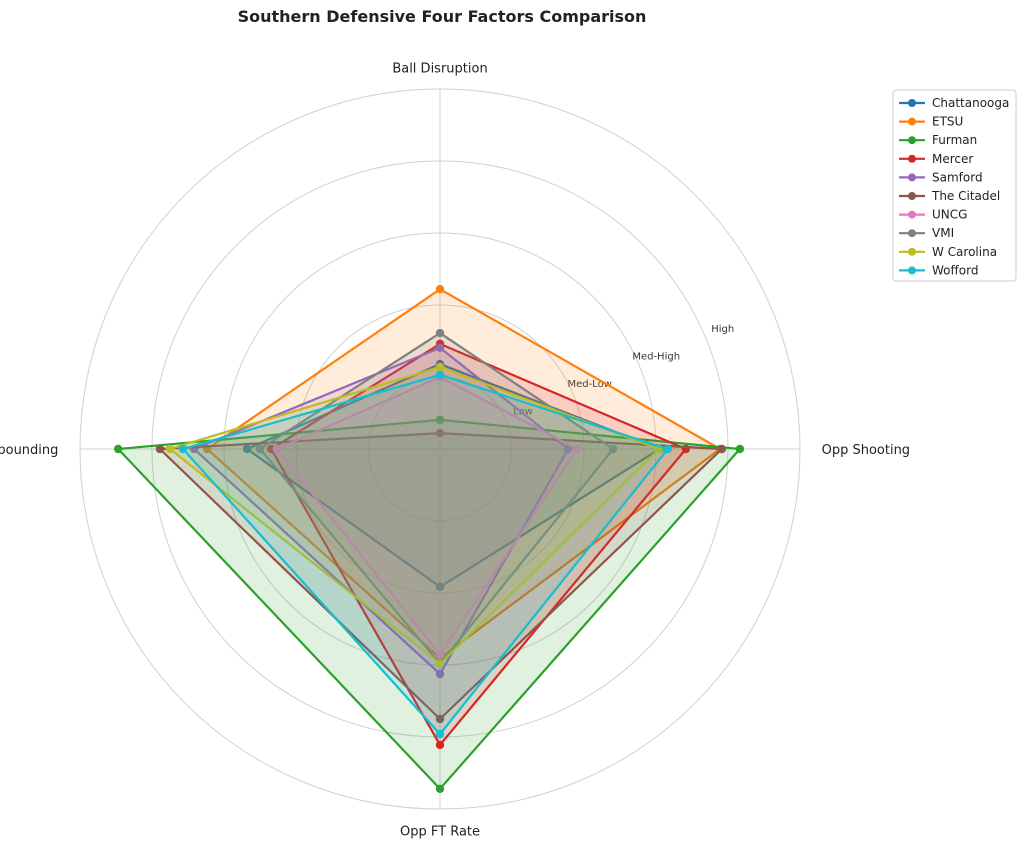 Image resolution: width=1024 pixels, height=844 pixels. Describe the element at coordinates (656, 356) in the screenshot. I see `rtick-label: Med-High` at that location.